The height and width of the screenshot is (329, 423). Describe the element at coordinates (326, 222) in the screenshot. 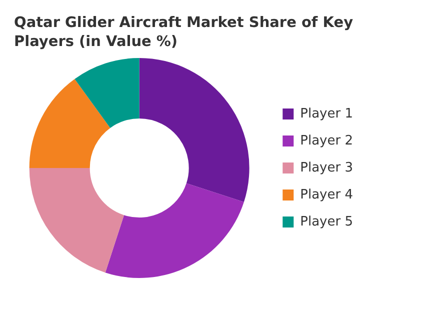

I see `legend-label: Player 5` at that location.